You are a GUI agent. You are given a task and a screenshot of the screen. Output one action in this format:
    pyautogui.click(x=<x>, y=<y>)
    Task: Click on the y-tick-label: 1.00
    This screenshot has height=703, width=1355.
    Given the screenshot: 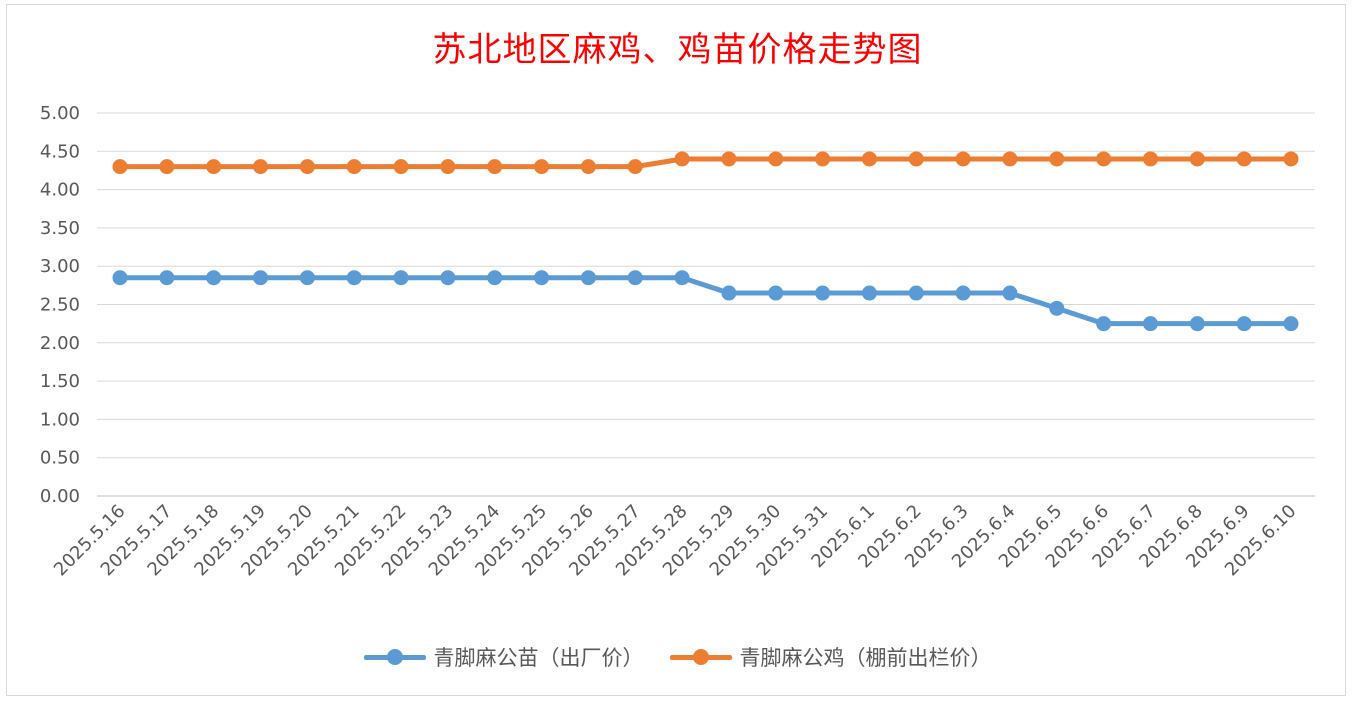 What is the action you would take?
    pyautogui.click(x=60, y=419)
    